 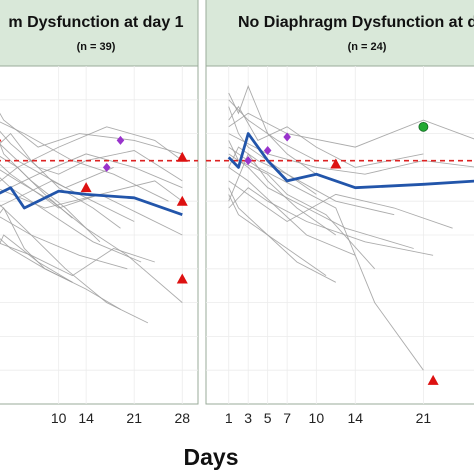 I want to click on x-tick-label: 3, so click(x=248, y=418).